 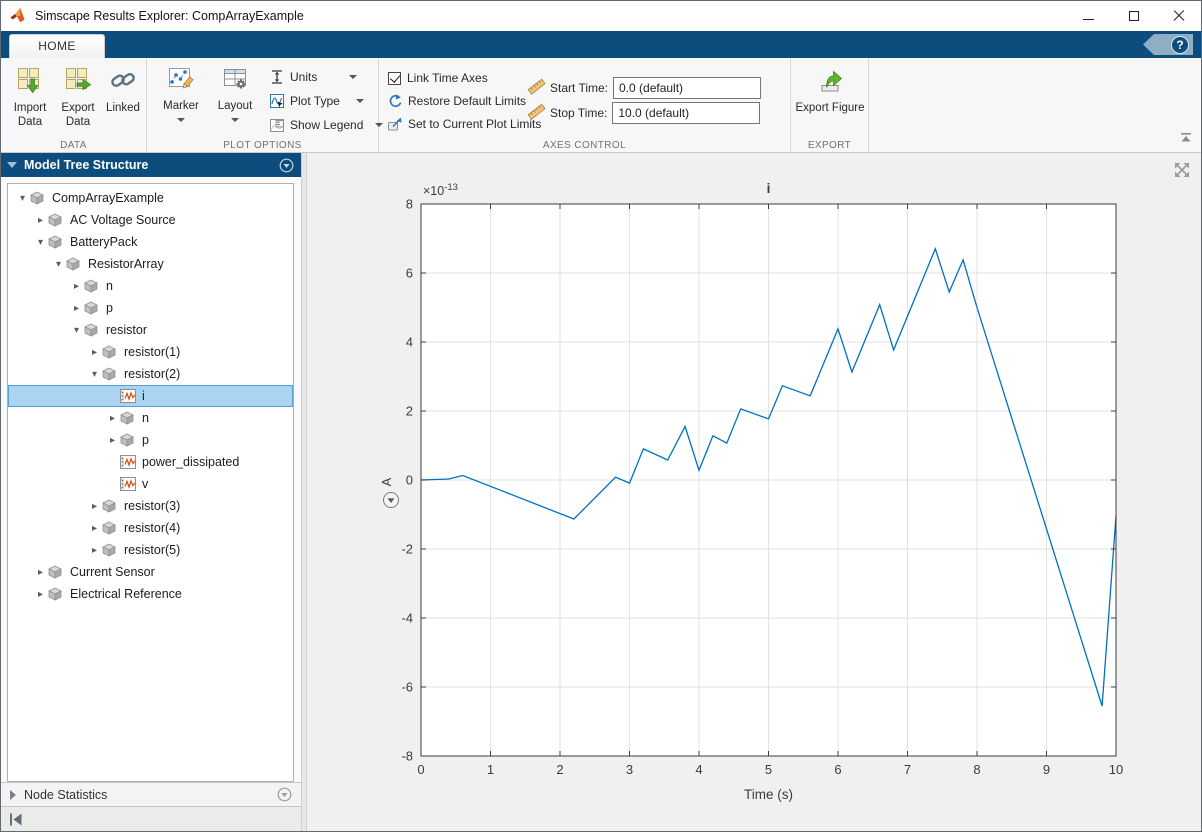 I want to click on x-tick-label: 4, so click(x=698, y=769).